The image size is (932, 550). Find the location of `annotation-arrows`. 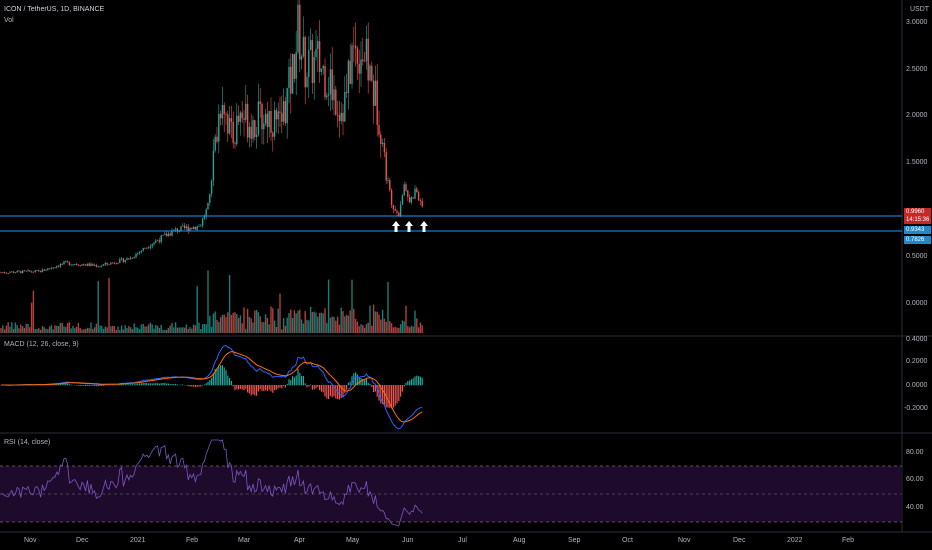

annotation-arrows is located at coordinates (410, 226).